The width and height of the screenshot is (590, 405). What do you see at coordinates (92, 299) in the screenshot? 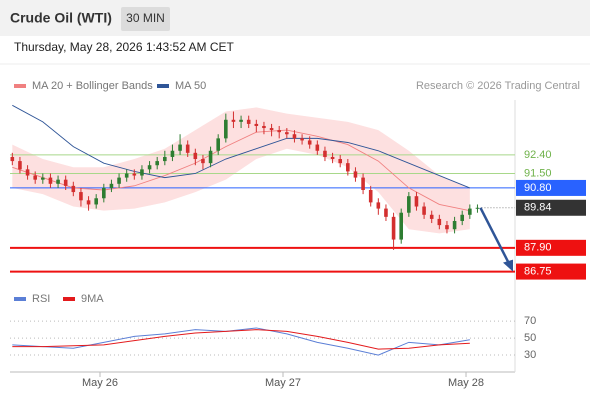
I see `legend-label: 9MA` at bounding box center [92, 299].